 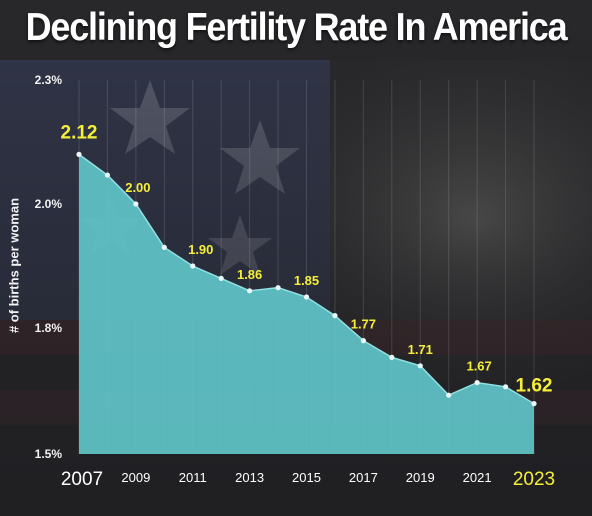 I want to click on data-label: 1.86, so click(x=249, y=274).